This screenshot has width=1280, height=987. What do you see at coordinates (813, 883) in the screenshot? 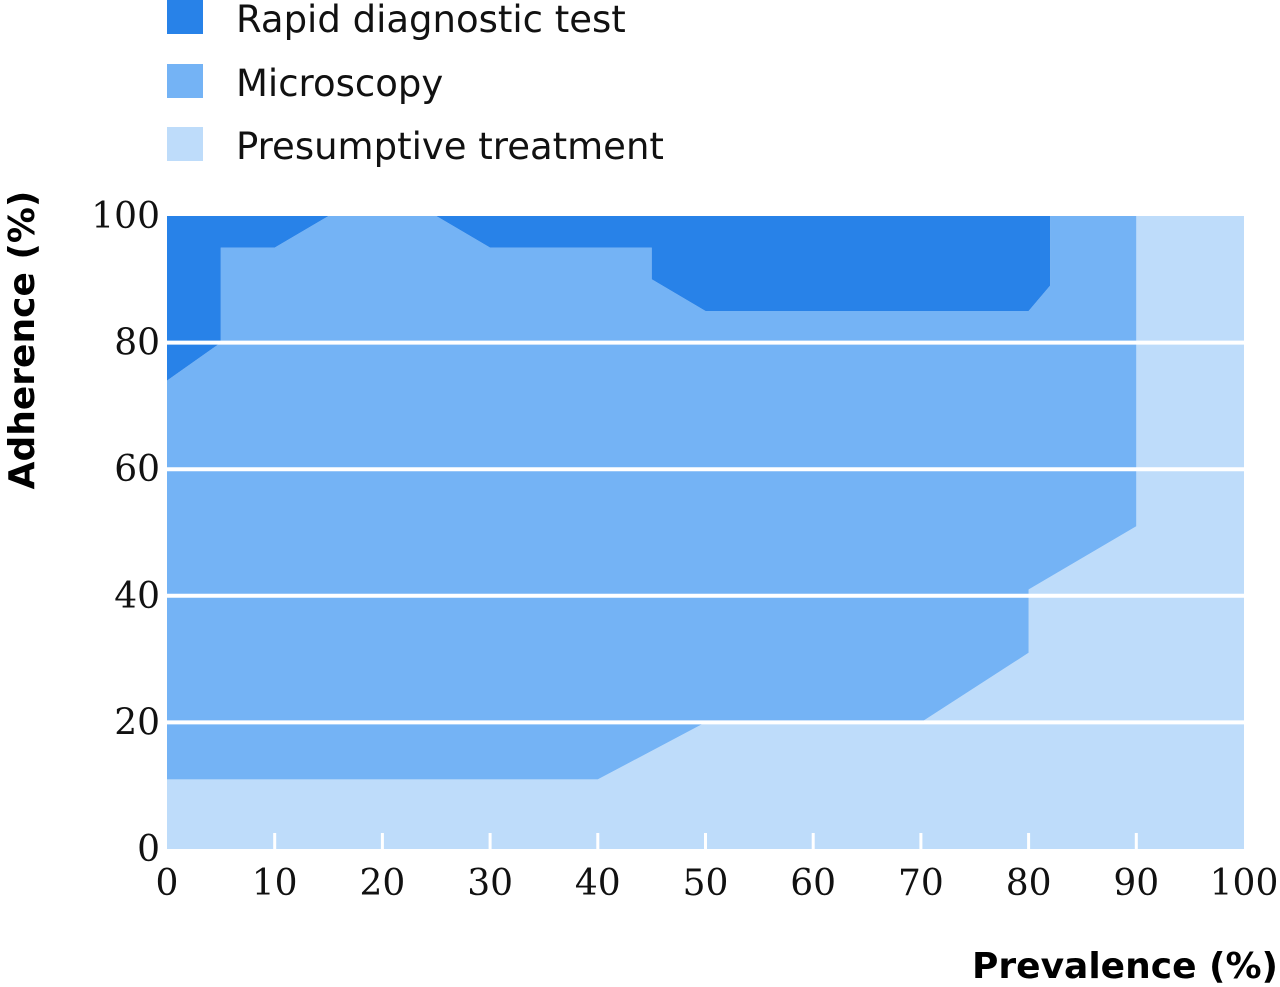
I see `x-tick-label-60: 60` at bounding box center [813, 883].